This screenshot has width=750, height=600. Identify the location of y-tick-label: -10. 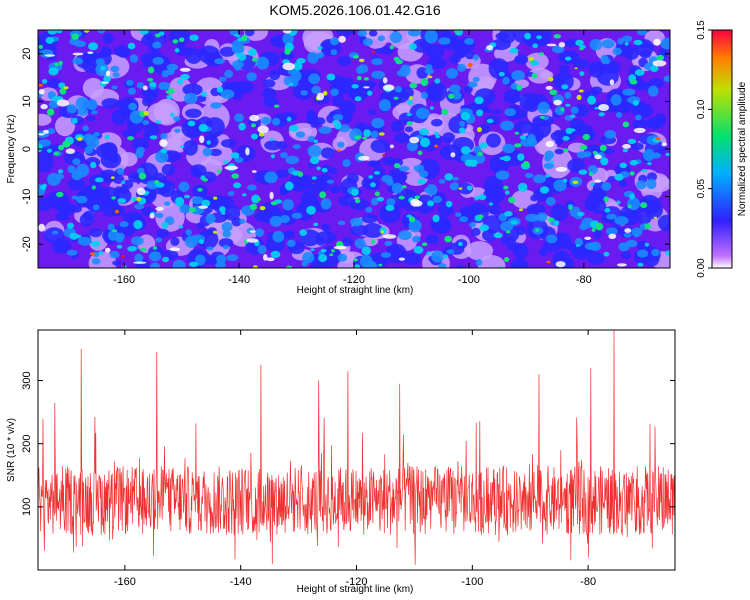
(27, 197).